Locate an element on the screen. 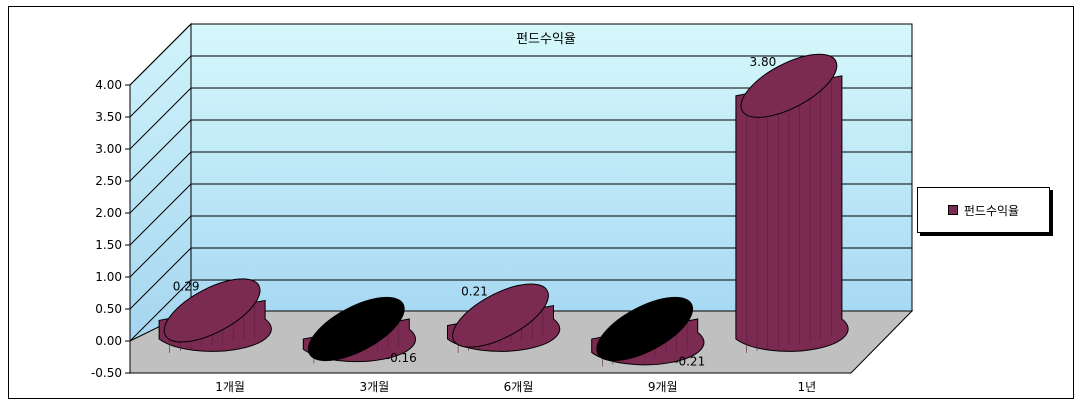  y-tick-label: 1.50 is located at coordinates (108, 245).